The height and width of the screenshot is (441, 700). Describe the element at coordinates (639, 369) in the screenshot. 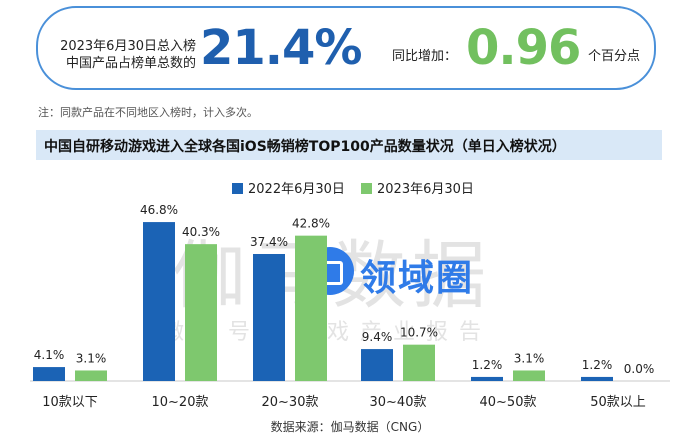

I see `data-label-2023-5: 0.0%` at that location.